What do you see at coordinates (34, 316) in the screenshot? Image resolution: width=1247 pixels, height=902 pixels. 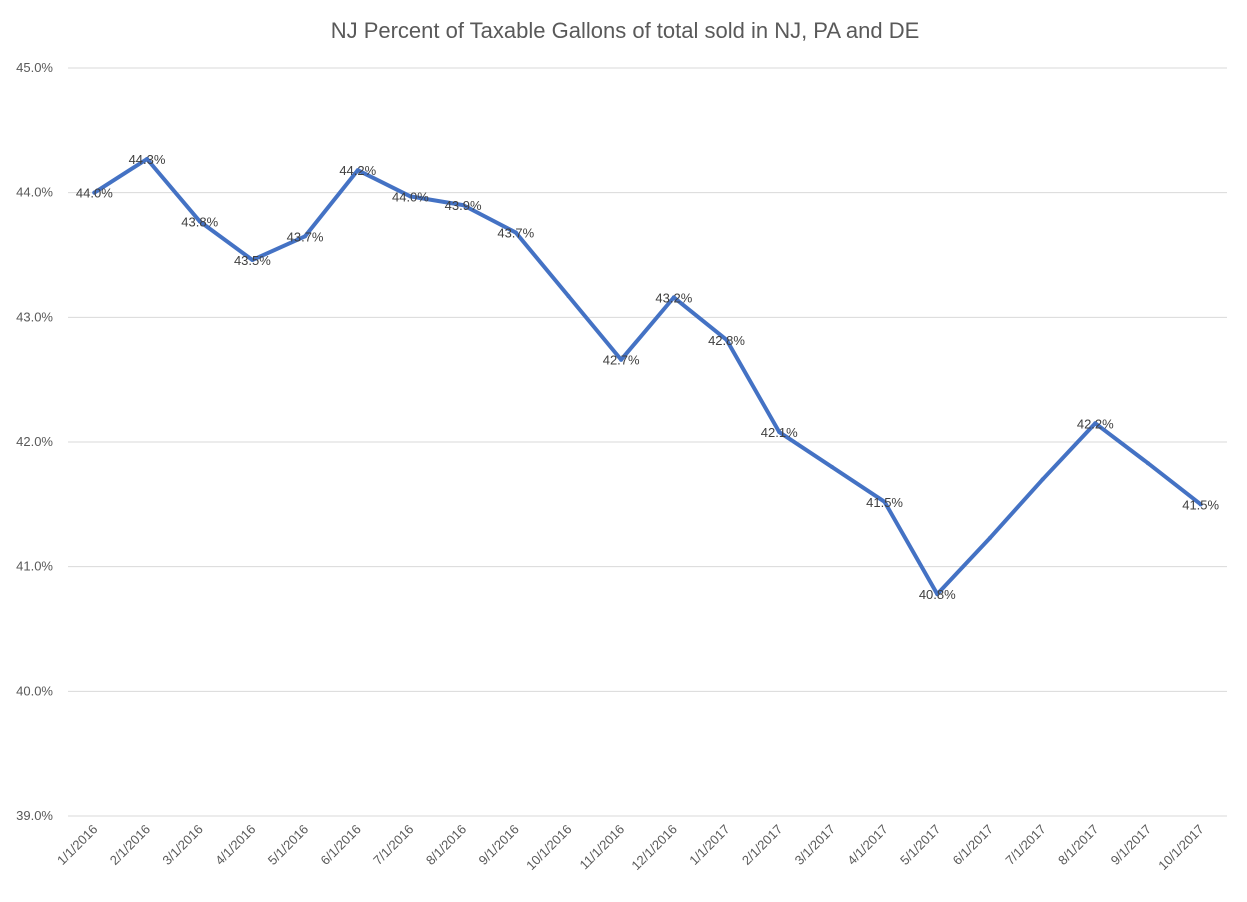 I see `y-tick-label: 43.0%` at bounding box center [34, 316].